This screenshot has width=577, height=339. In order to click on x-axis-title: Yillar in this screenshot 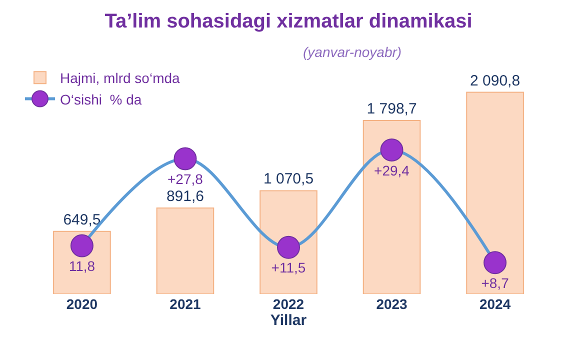, I will do `click(288, 320)`.